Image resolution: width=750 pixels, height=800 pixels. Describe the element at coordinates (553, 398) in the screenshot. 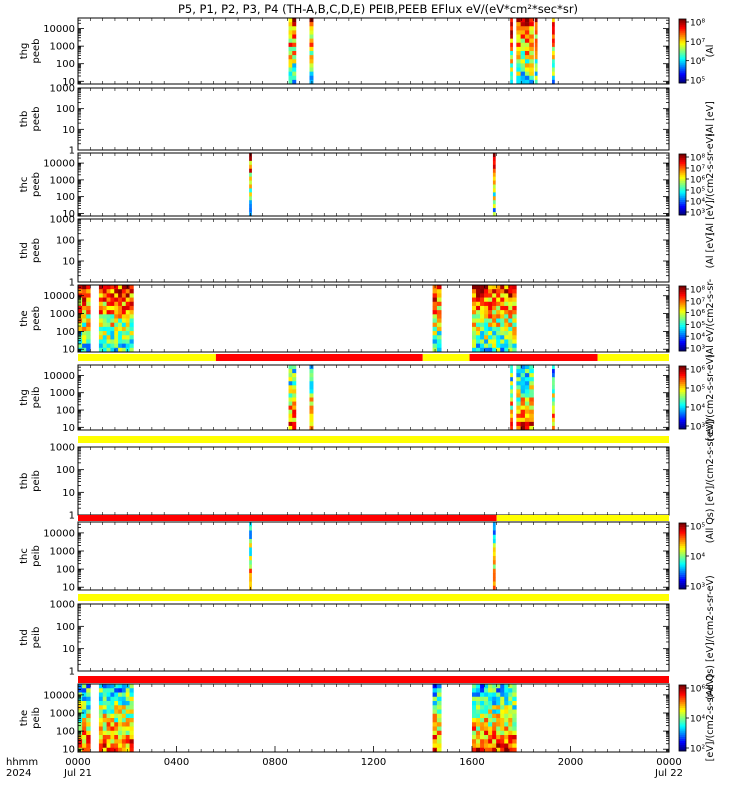

I see `spectrogram-interval` at that location.